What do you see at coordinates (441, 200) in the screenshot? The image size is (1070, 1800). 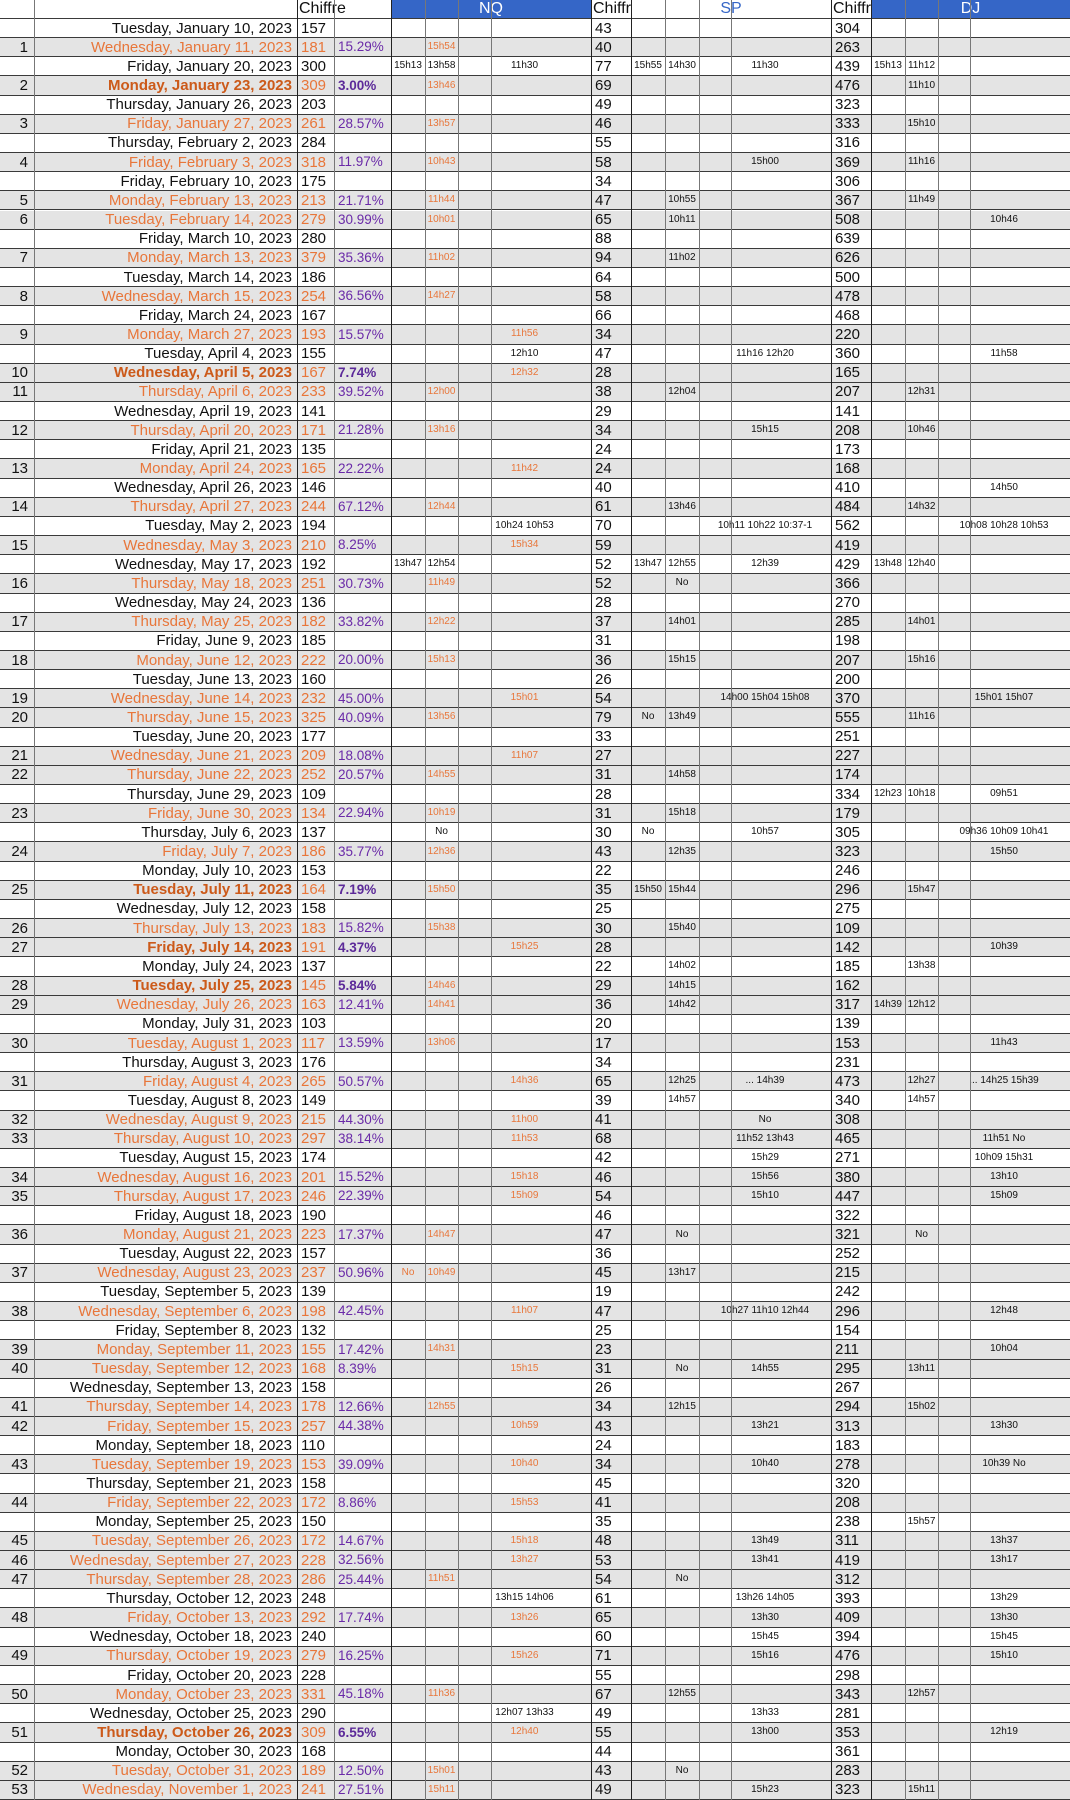 I see `nq-time-cell: 11h44` at bounding box center [441, 200].